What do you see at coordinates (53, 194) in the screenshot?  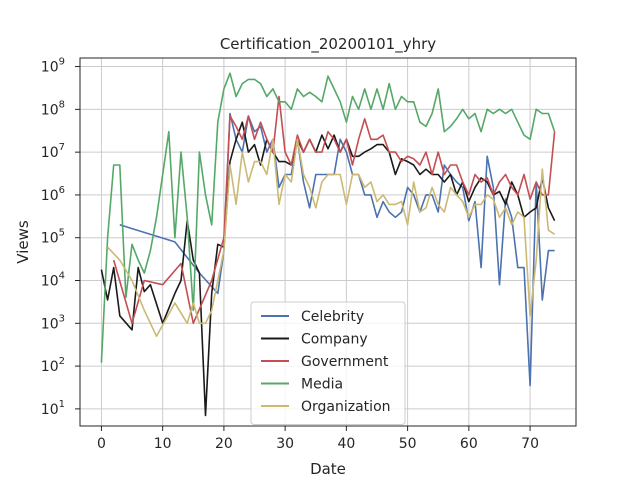 I see `y-tick-label: 10⁶` at bounding box center [53, 194].